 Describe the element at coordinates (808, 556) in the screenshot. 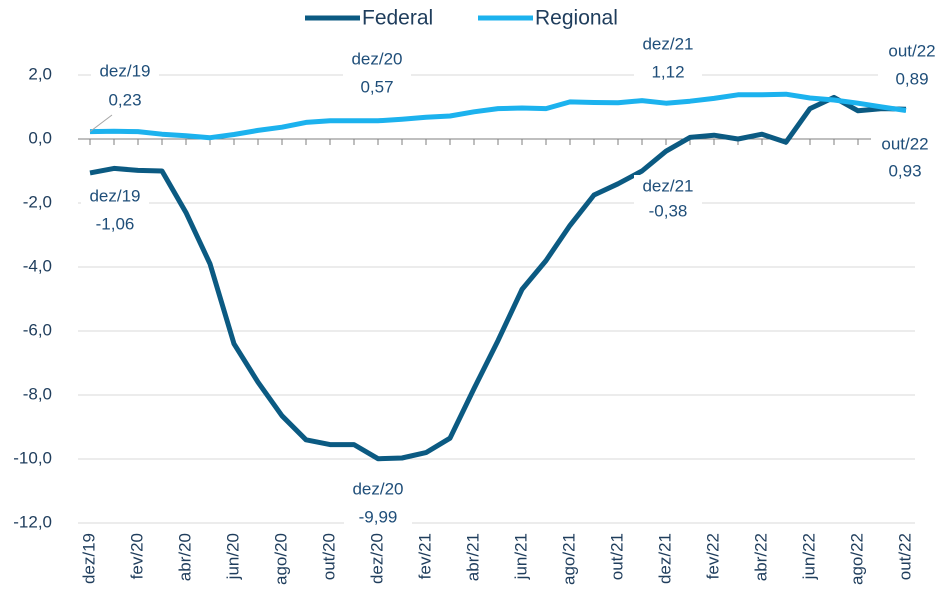

I see `x-tick-label: jun/22` at that location.